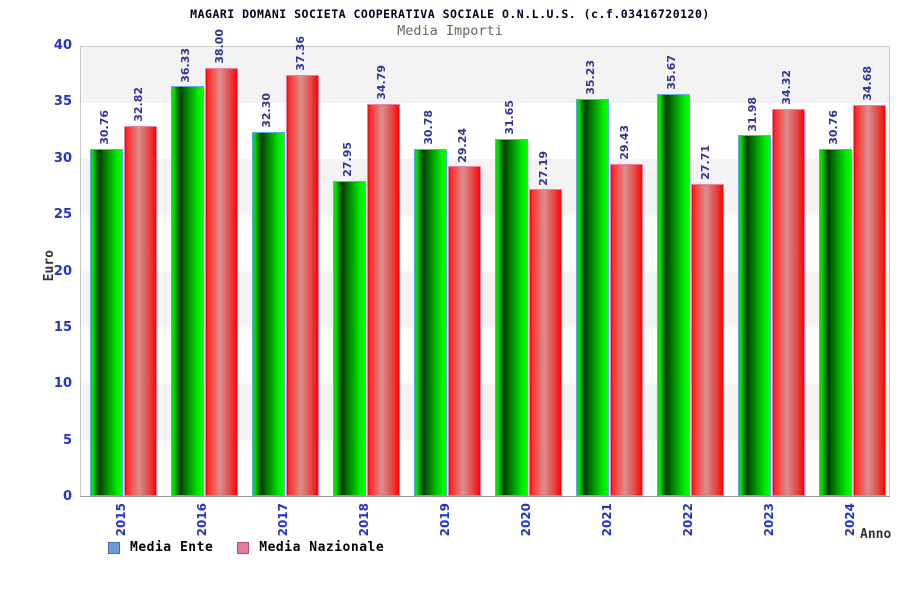 This screenshot has height=600, width=900. Describe the element at coordinates (202, 520) in the screenshot. I see `x-tick-label: 2016` at that location.